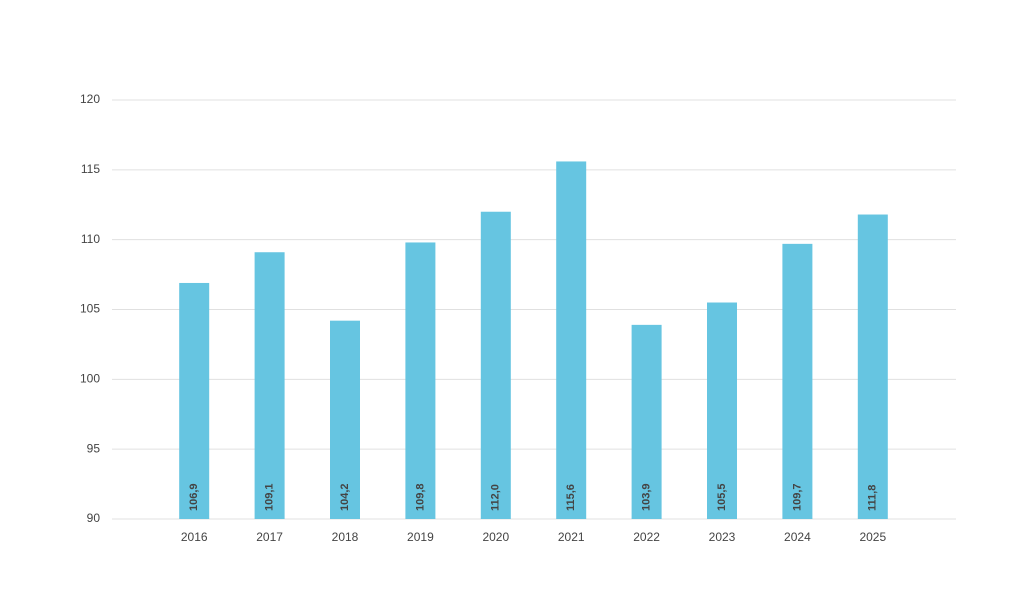 The image size is (1024, 606). What do you see at coordinates (646, 537) in the screenshot?
I see `x-tick-label: 2022` at bounding box center [646, 537].